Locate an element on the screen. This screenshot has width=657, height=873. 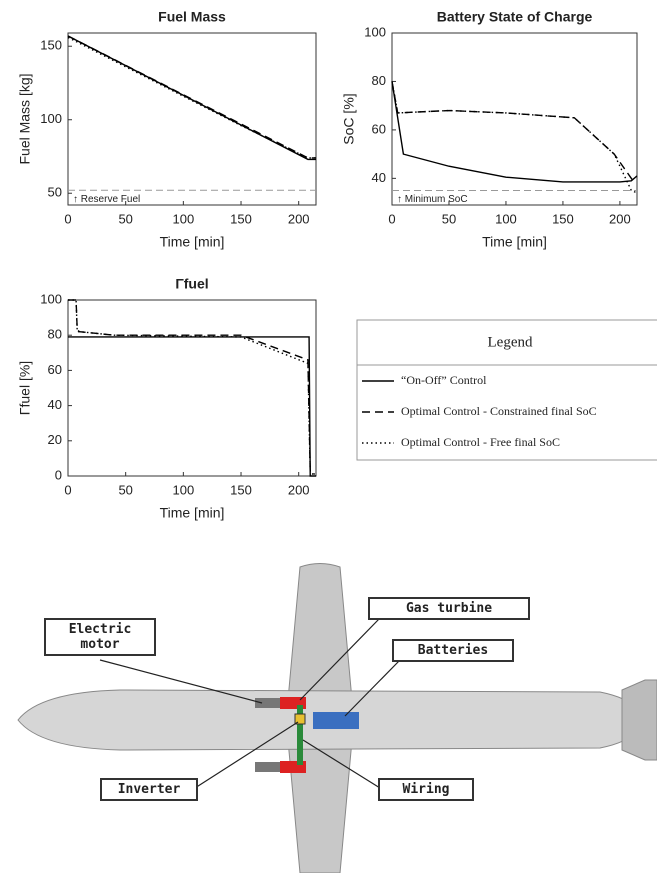
diagram-label: Electric motor is located at coordinates (100, 637).